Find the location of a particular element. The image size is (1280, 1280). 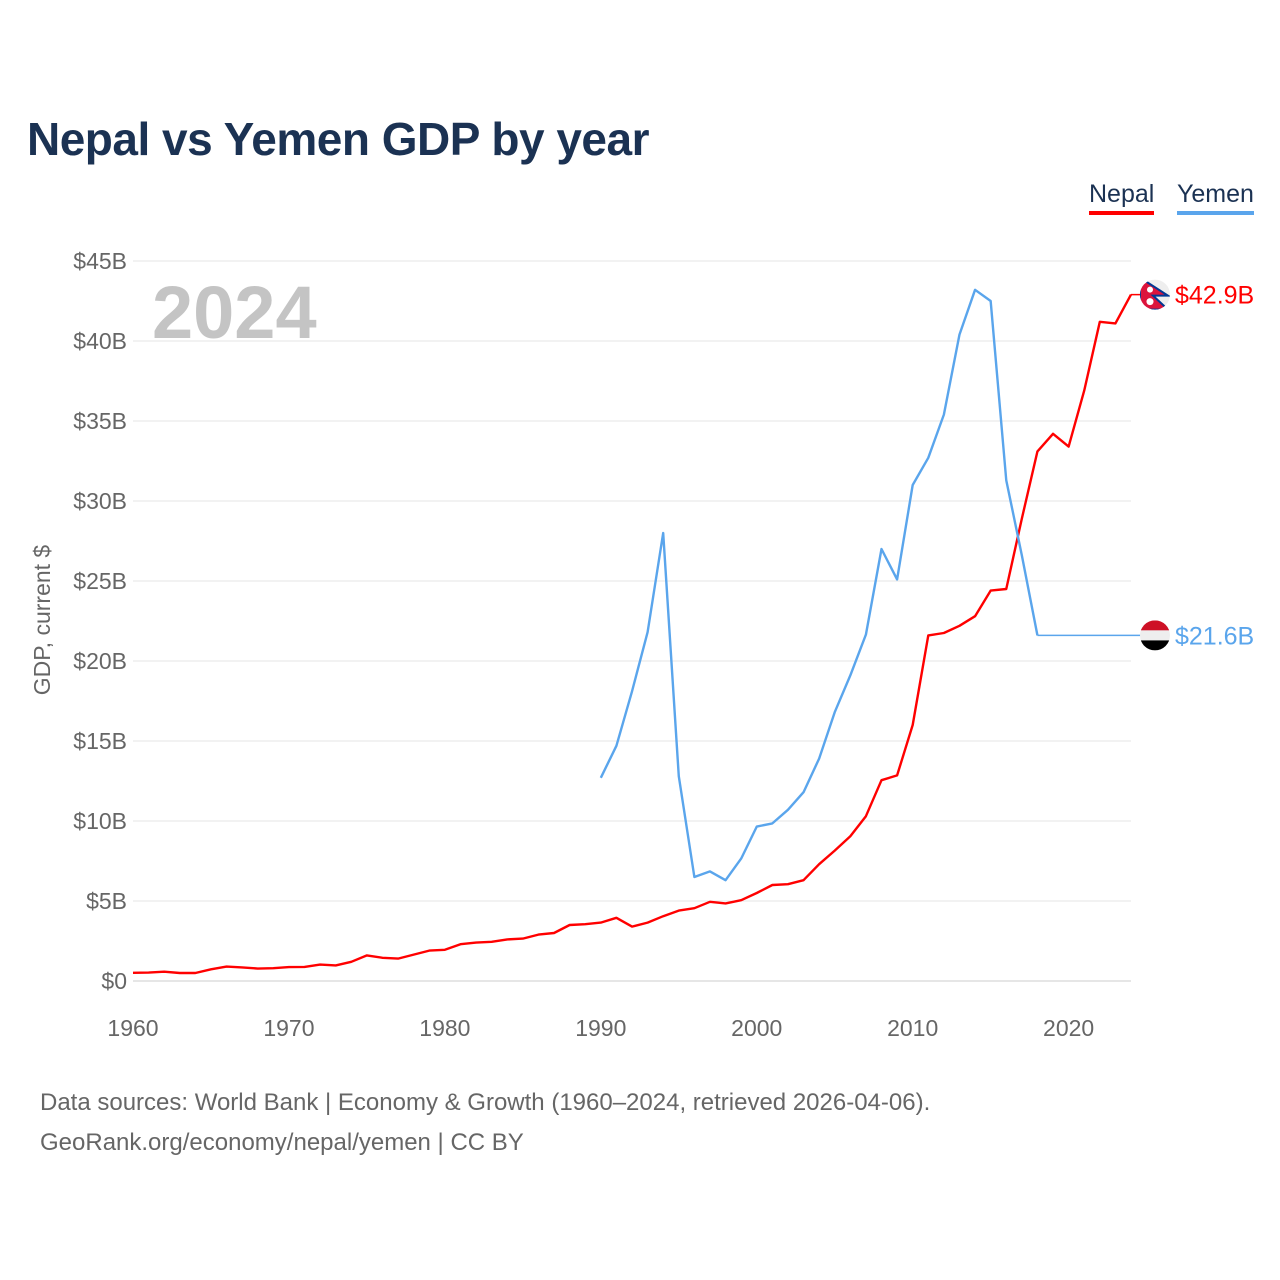

legend-item-nepal: Nepal is located at coordinates (1122, 197).